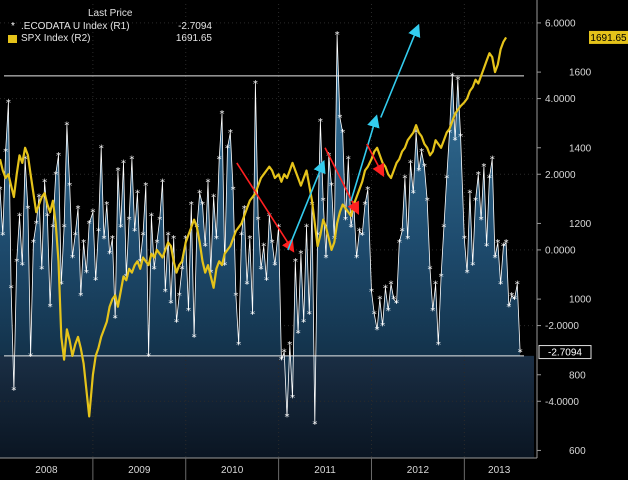 The height and width of the screenshot is (480, 628). What do you see at coordinates (580, 148) in the screenshot?
I see `r2-tick-label: 1400` at bounding box center [580, 148].